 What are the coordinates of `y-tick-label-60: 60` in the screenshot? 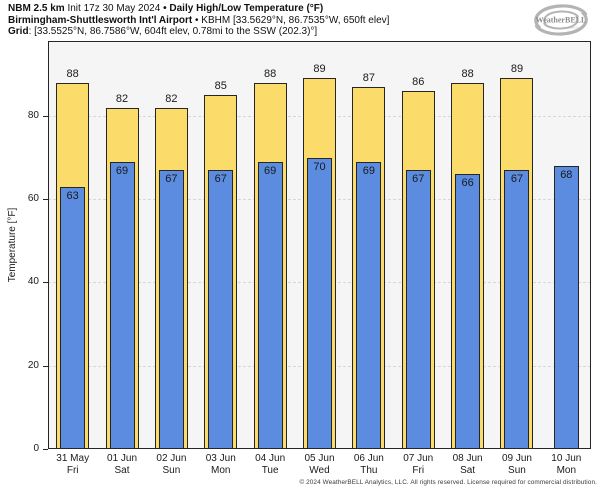 It's located at (33, 199).